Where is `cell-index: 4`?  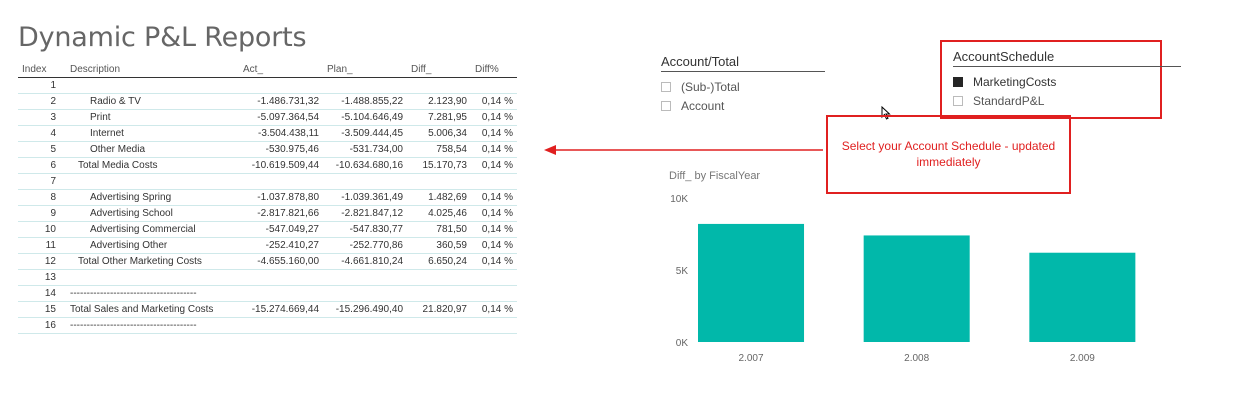
cell-index: 4 is located at coordinates (42, 133).